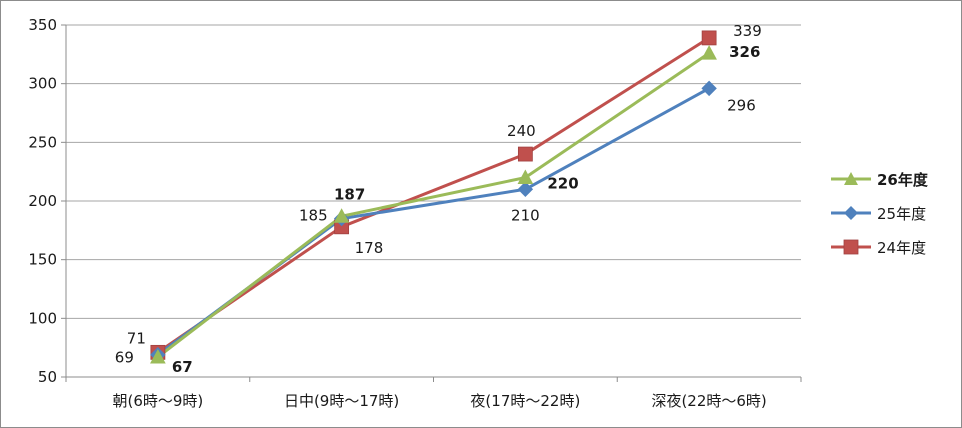 This screenshot has height=428, width=962. What do you see at coordinates (42, 260) in the screenshot?
I see `y-tick-label: 150` at bounding box center [42, 260].